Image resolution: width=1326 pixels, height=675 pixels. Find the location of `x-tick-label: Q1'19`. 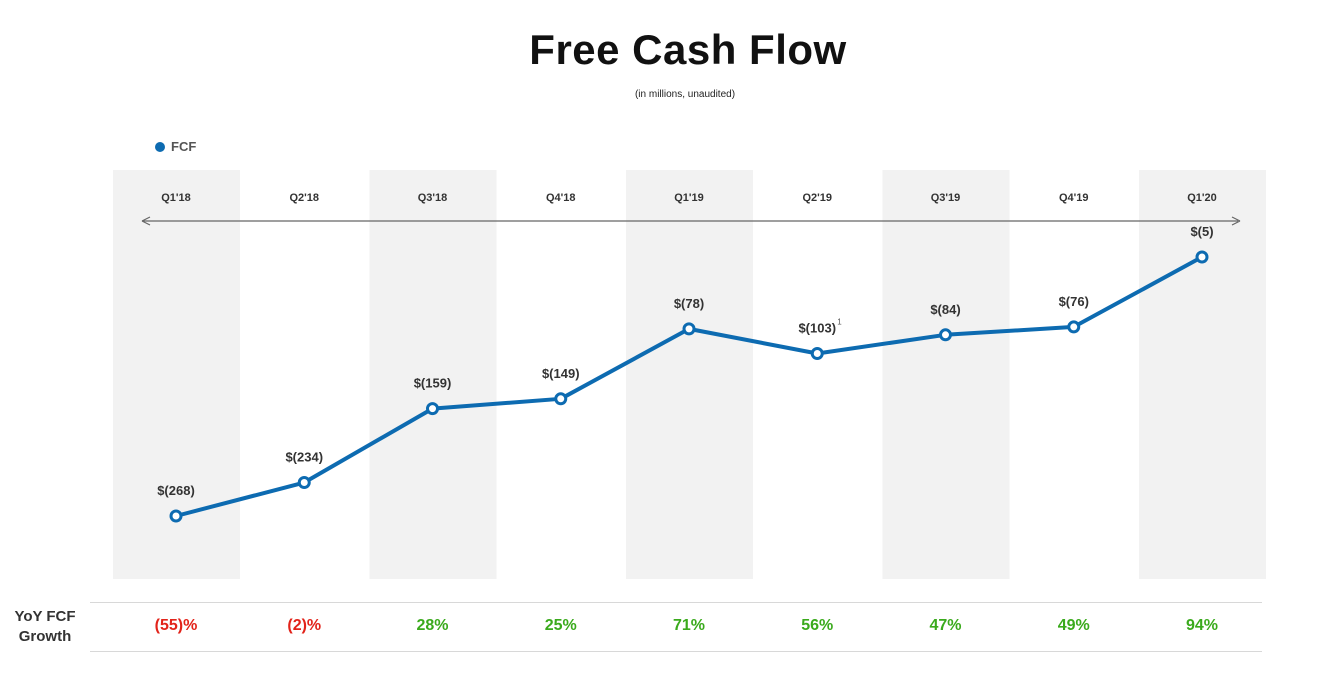

x-tick-label: Q1'19 is located at coordinates (689, 198).